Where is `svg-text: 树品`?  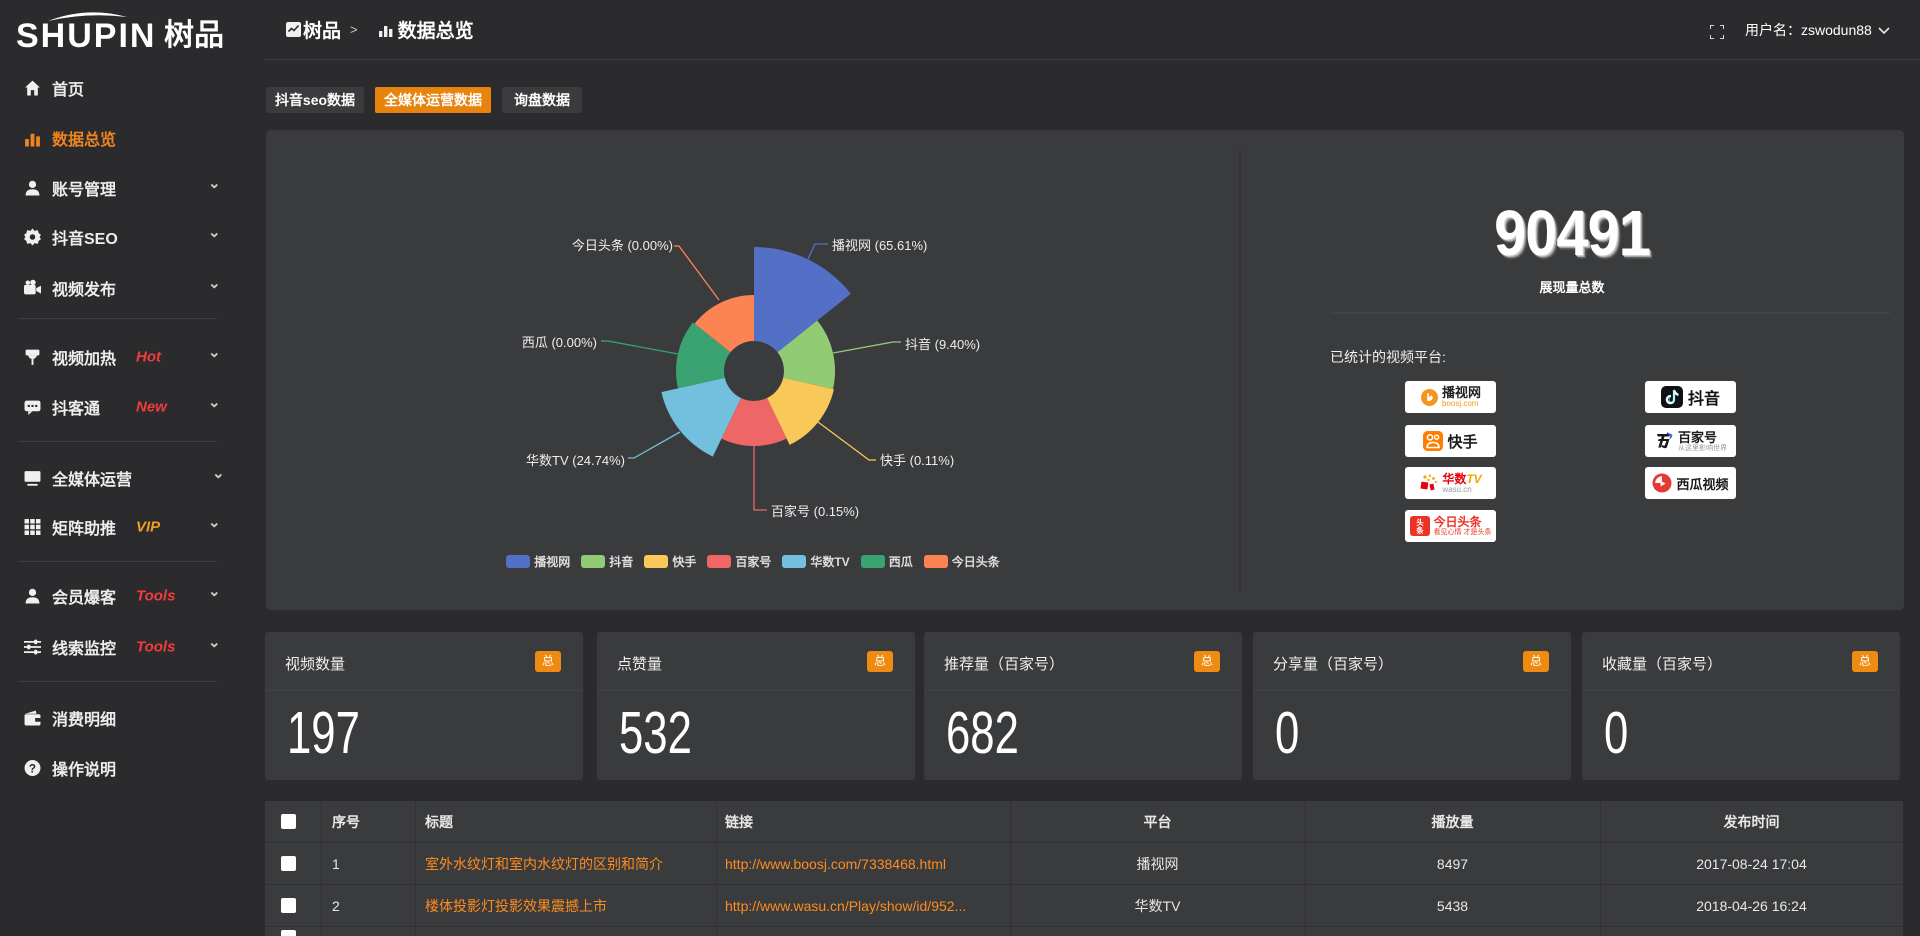 svg-text: 树品 is located at coordinates (194, 35).